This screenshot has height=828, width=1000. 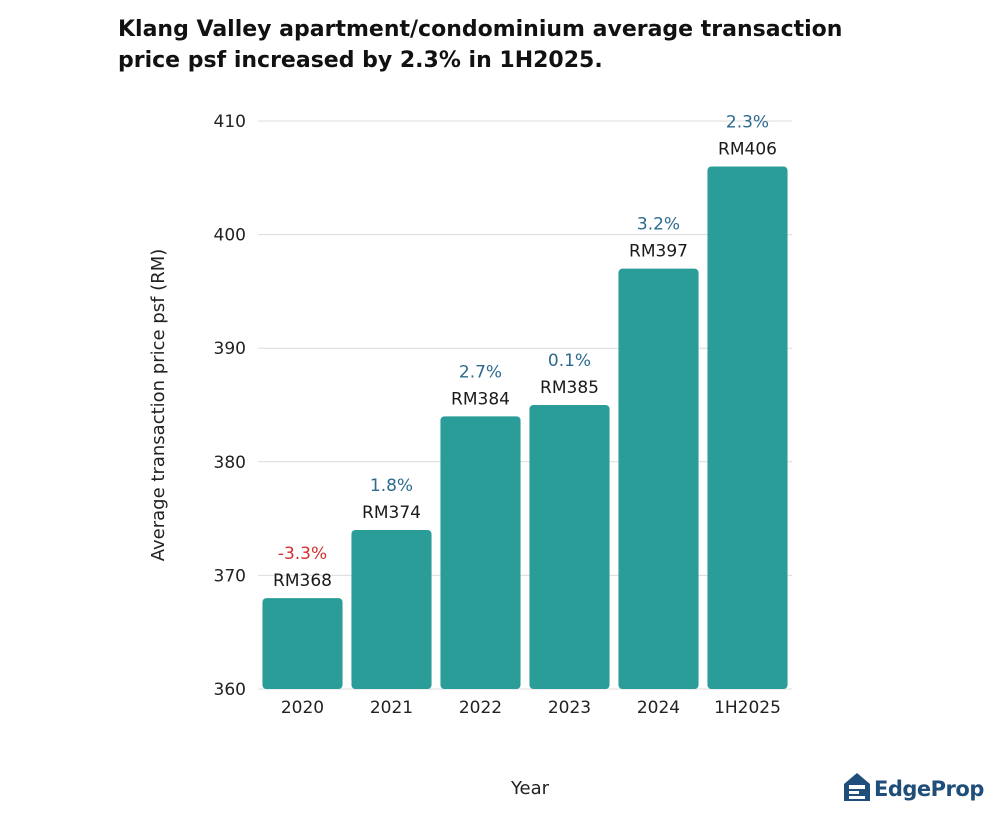 What do you see at coordinates (480, 708) in the screenshot?
I see `x-tick-label: 2022` at bounding box center [480, 708].